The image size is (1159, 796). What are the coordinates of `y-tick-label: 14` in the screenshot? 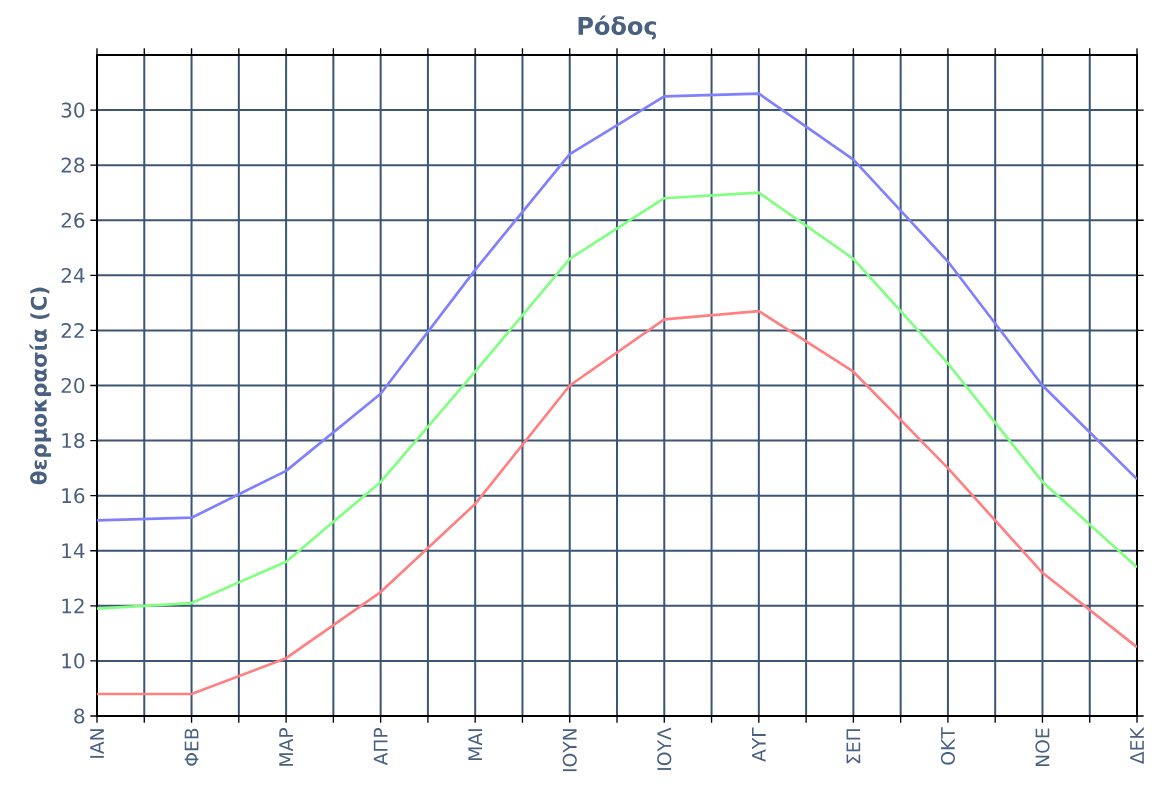 It's located at (73, 551).